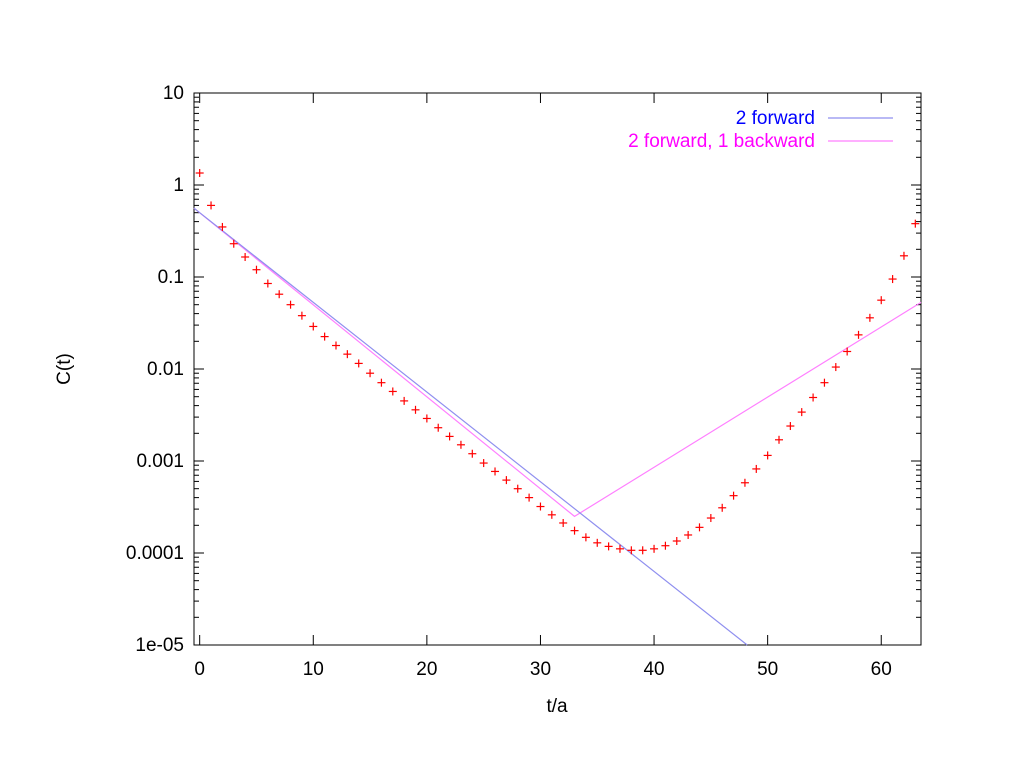 Image resolution: width=1023 pixels, height=767 pixels. I want to click on legend-label-2: 2 forward, 1 backward, so click(721, 141).